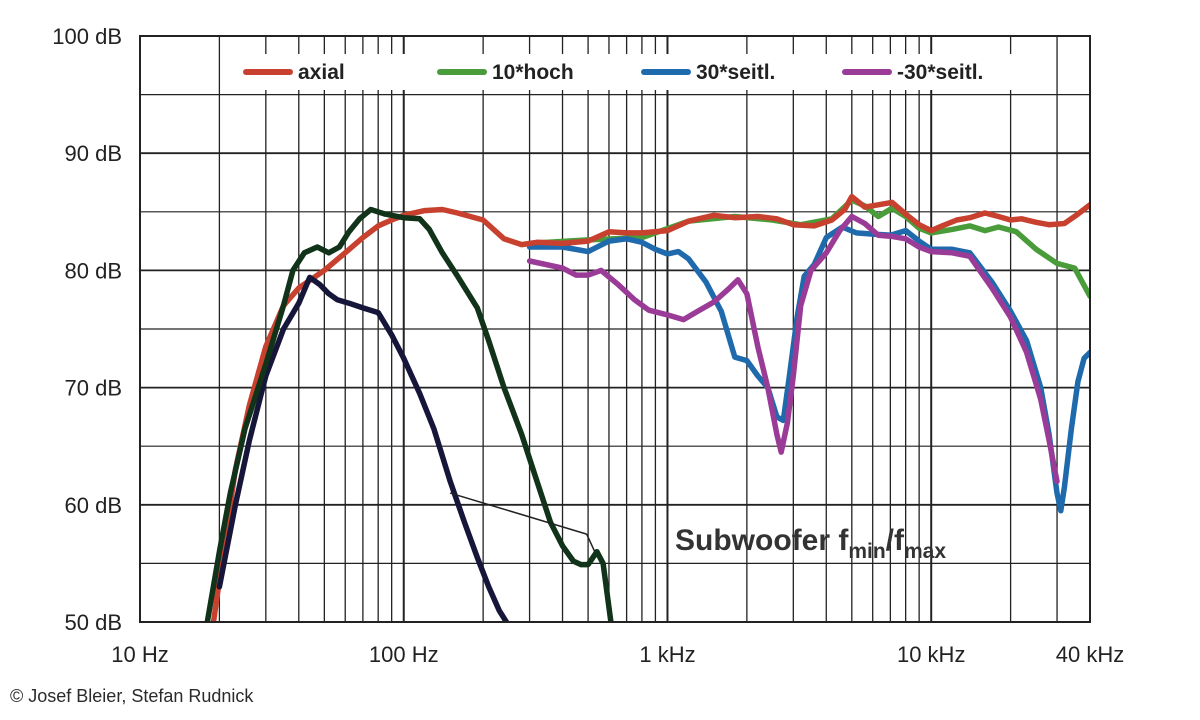 The width and height of the screenshot is (1200, 720). Describe the element at coordinates (94, 622) in the screenshot. I see `y-tick-label: 50 dB` at that location.